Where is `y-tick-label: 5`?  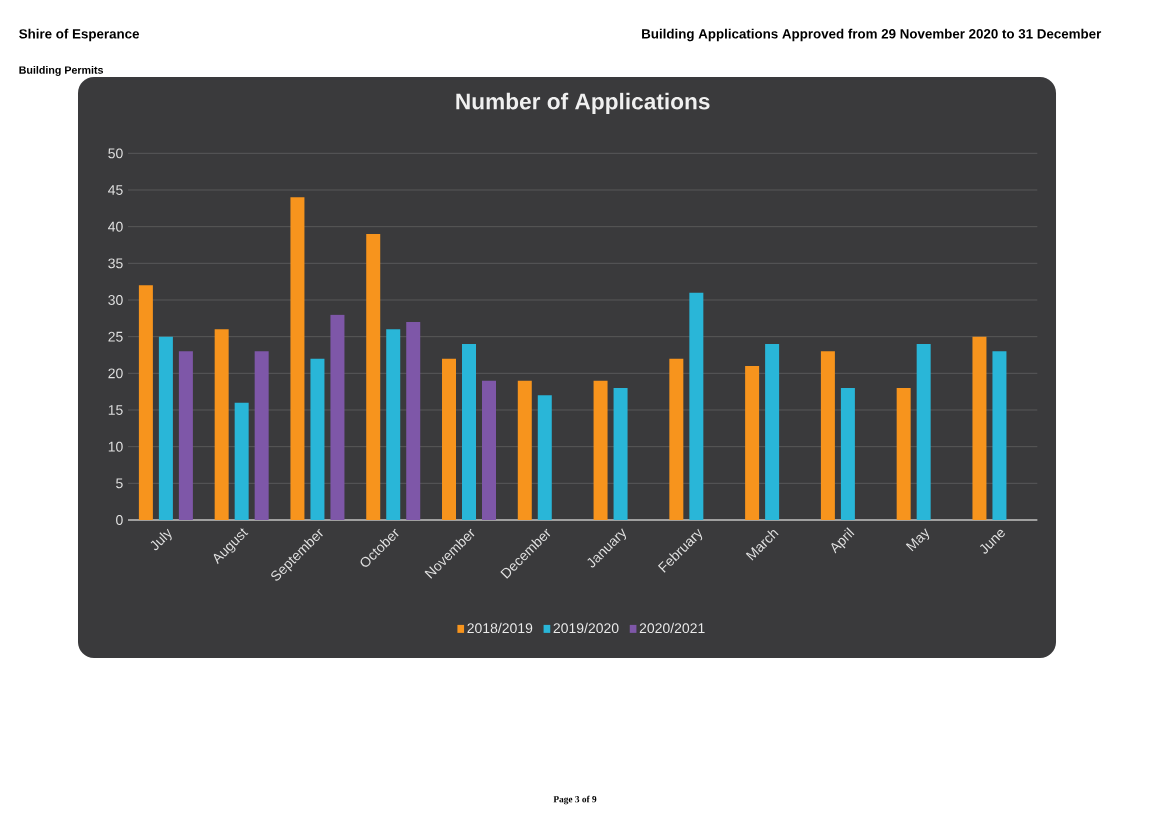
y-tick-label: 5 is located at coordinates (119, 483).